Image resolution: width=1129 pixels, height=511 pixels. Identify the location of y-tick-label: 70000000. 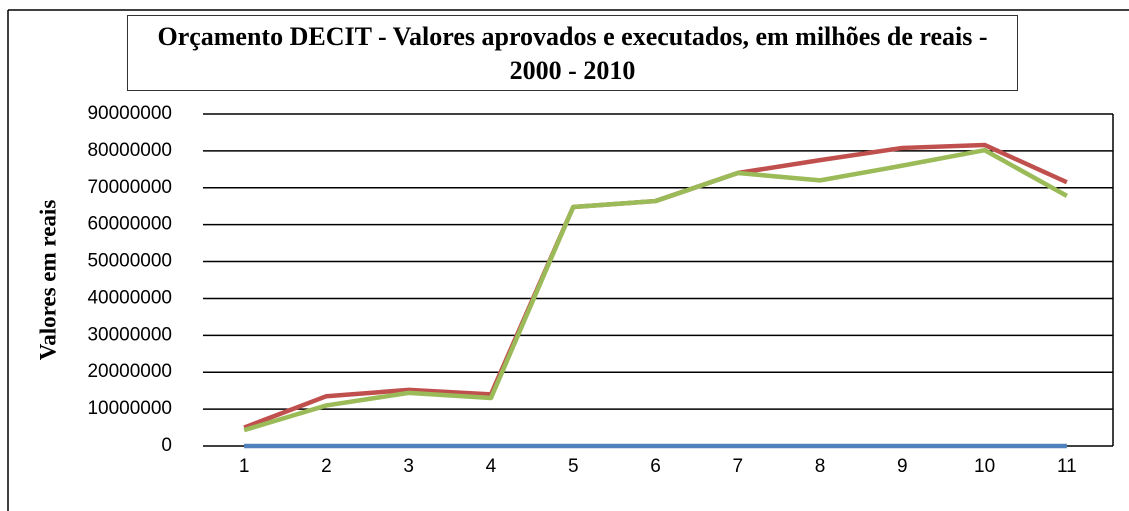
(129, 187).